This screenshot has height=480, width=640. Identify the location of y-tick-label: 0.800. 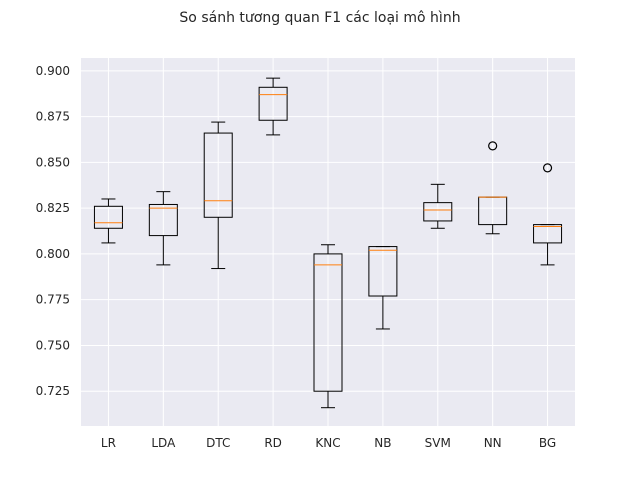
(53, 254).